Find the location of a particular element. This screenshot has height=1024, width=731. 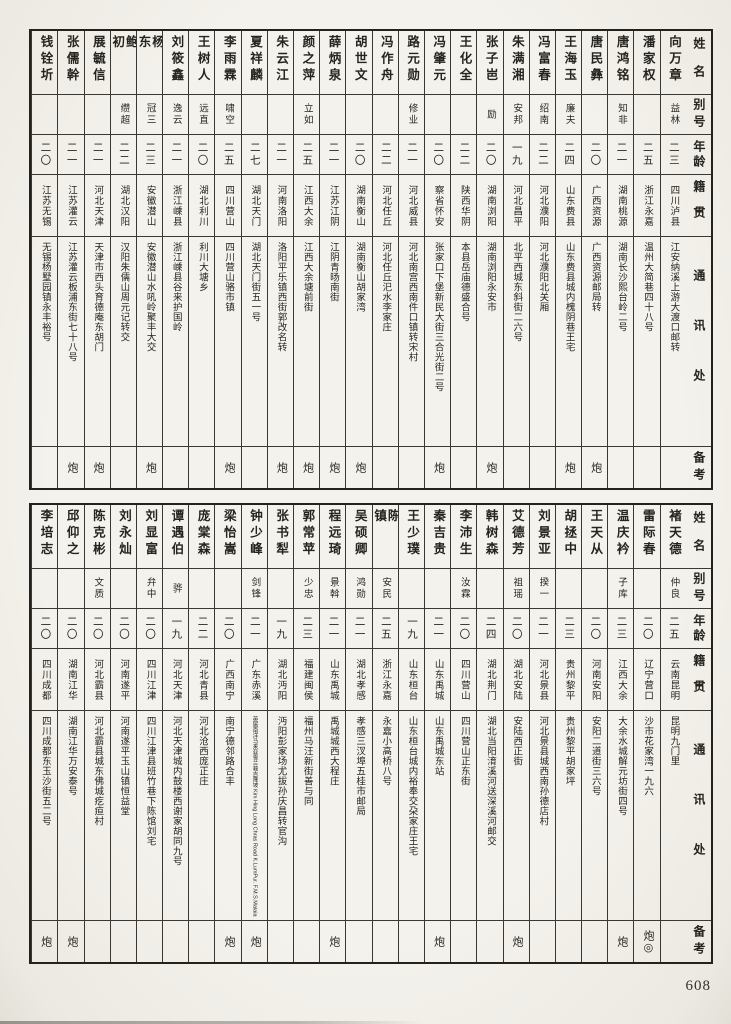

person-name: 路元勋 is located at coordinates (412, 60).